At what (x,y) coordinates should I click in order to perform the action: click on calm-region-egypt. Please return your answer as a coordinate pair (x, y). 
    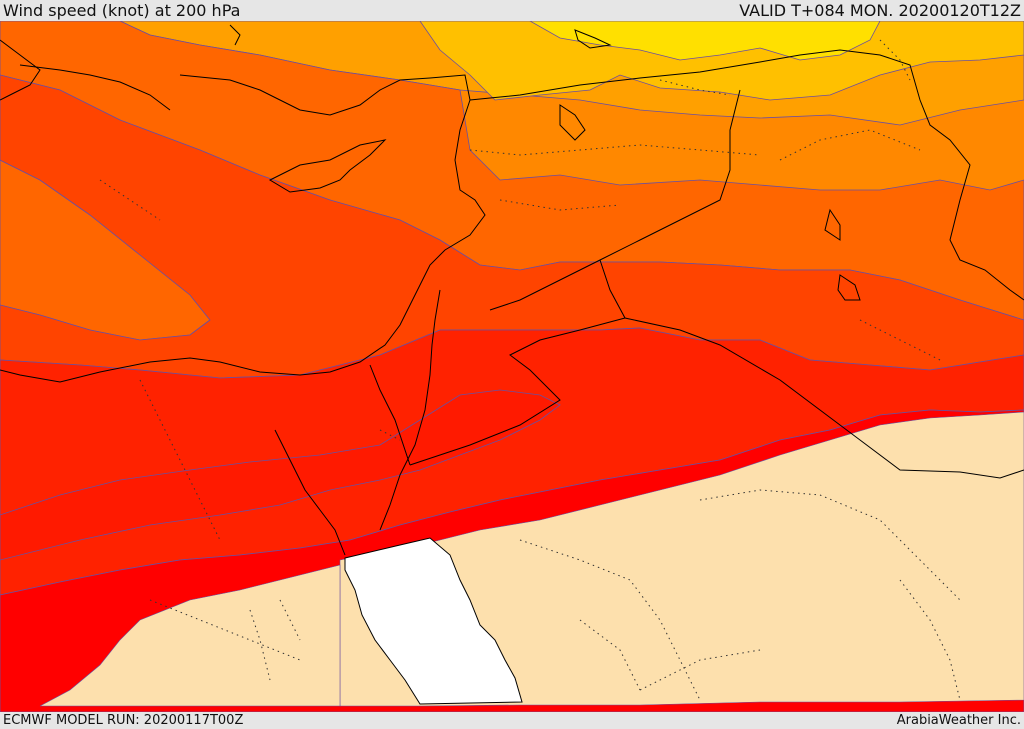
    Looking at the image, I should click on (190, 635).